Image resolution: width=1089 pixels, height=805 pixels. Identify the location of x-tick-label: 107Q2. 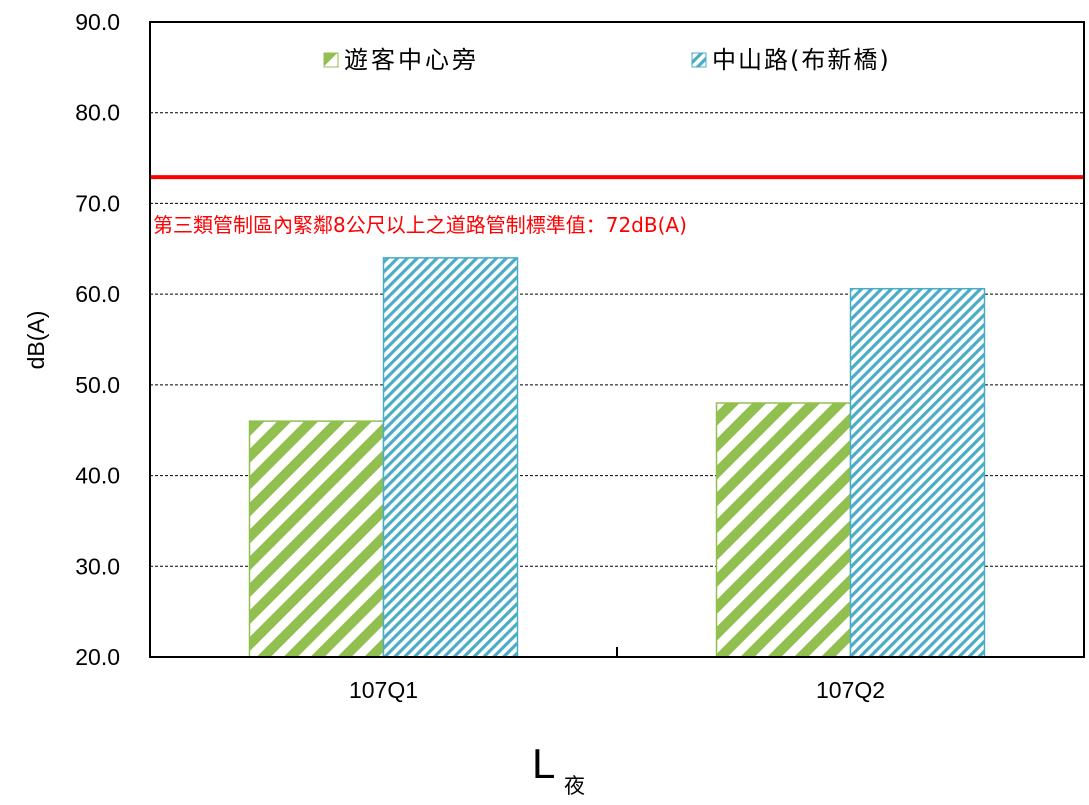
(850, 690).